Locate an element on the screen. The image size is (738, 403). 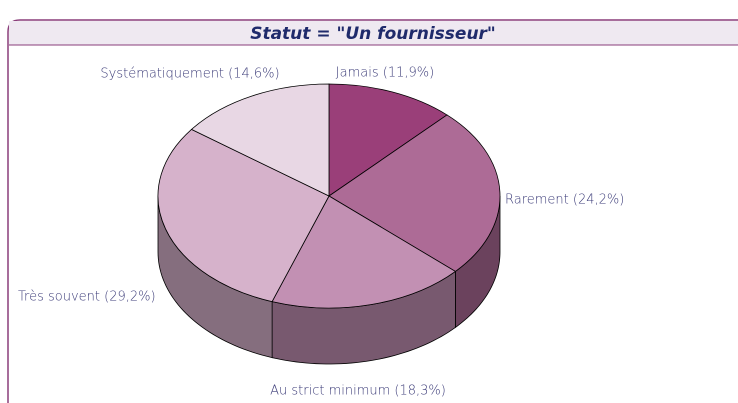
chart-title: Statut = "Un fournisseur" is located at coordinates (373, 34).